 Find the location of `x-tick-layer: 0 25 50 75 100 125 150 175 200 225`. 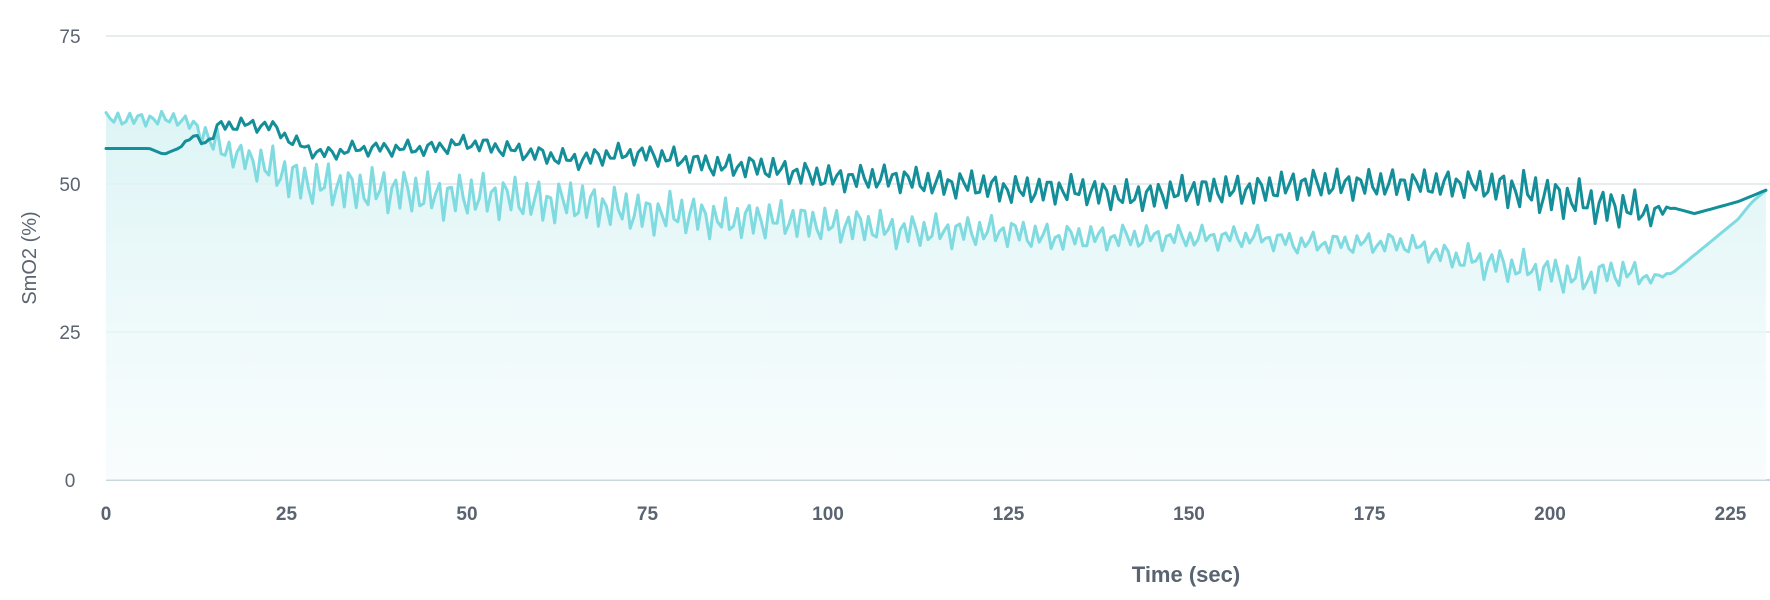

x-tick-layer: 0 25 50 75 100 125 150 175 200 225 is located at coordinates (924, 514).